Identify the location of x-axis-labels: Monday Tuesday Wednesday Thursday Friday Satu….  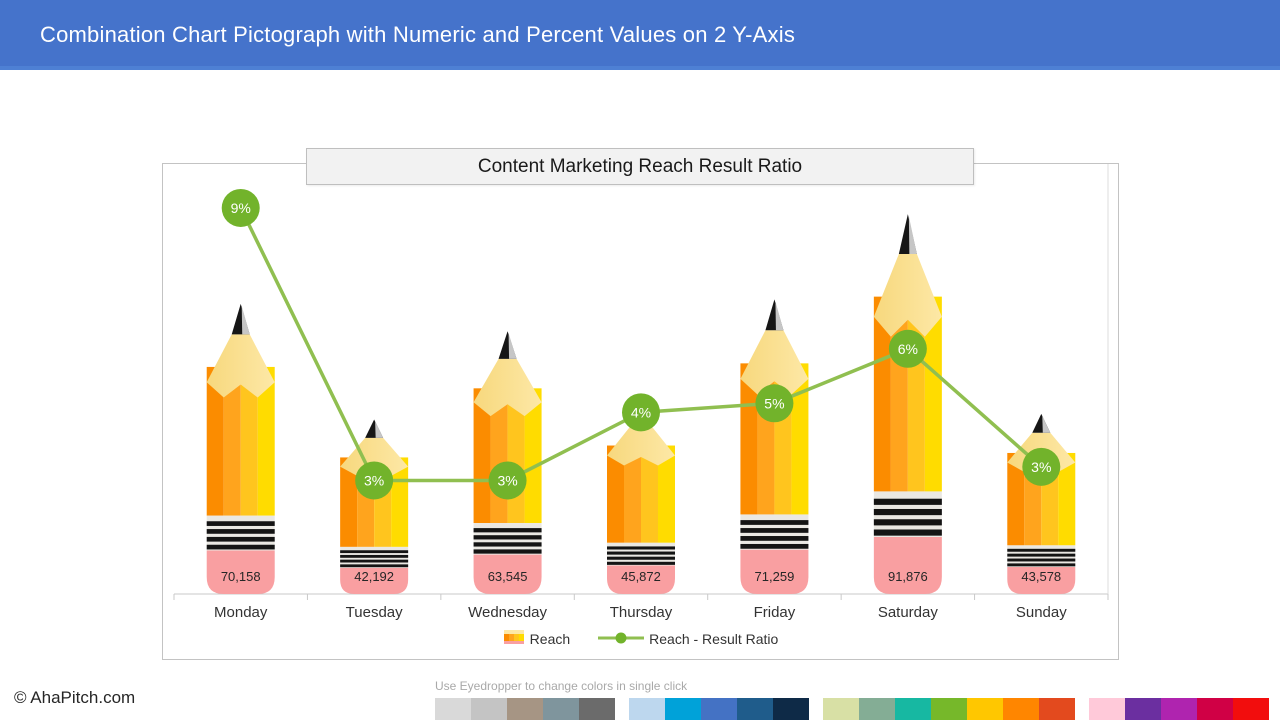
(640, 614).